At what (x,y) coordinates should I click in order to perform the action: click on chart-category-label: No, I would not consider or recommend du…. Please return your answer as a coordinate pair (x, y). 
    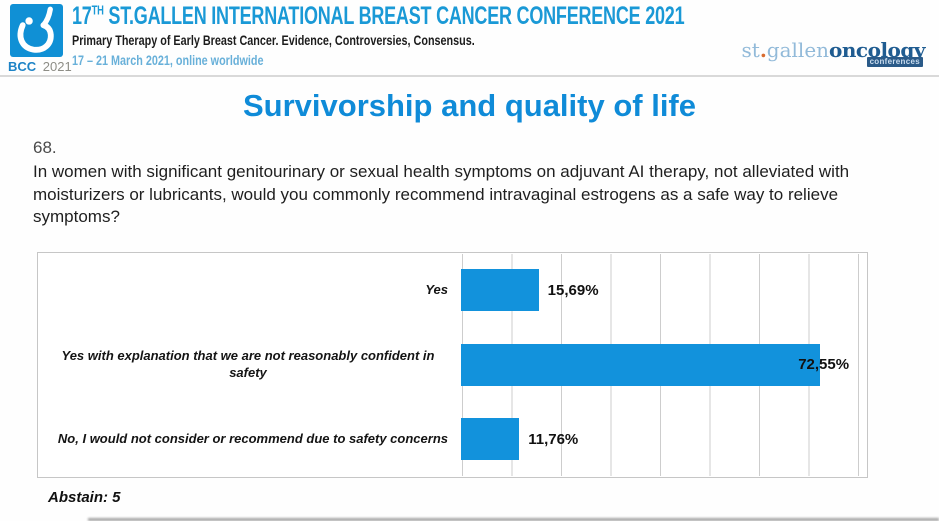
    Looking at the image, I should click on (252, 438).